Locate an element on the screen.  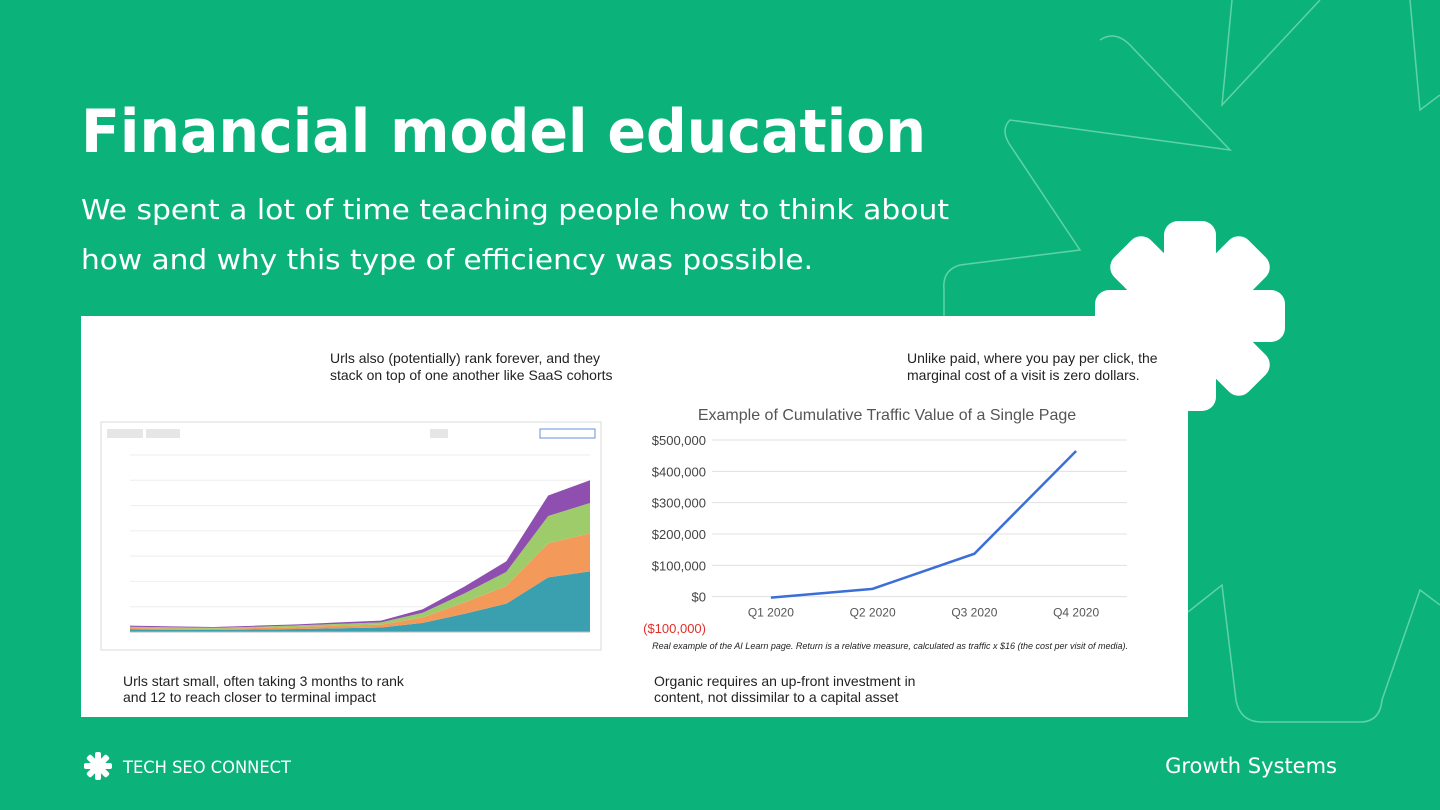
y-tick-label: $0 is located at coordinates (699, 597).